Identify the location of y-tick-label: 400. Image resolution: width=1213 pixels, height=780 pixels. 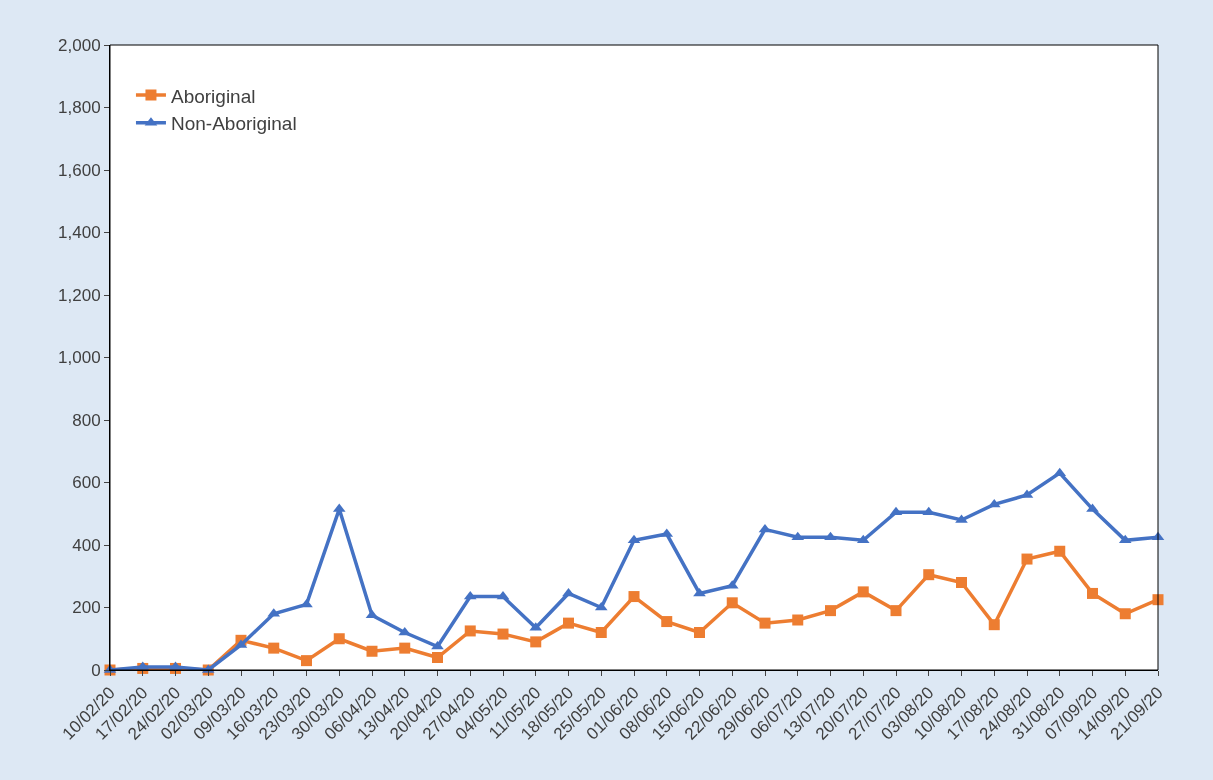
(86, 545).